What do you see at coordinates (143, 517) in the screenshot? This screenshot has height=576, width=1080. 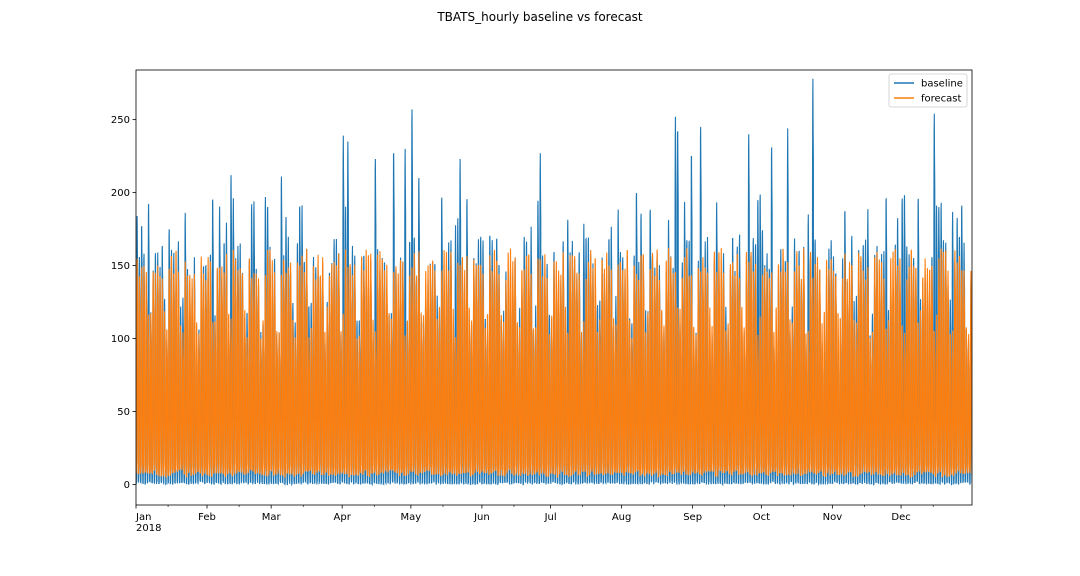 I see `x-tick-label: Jan` at bounding box center [143, 517].